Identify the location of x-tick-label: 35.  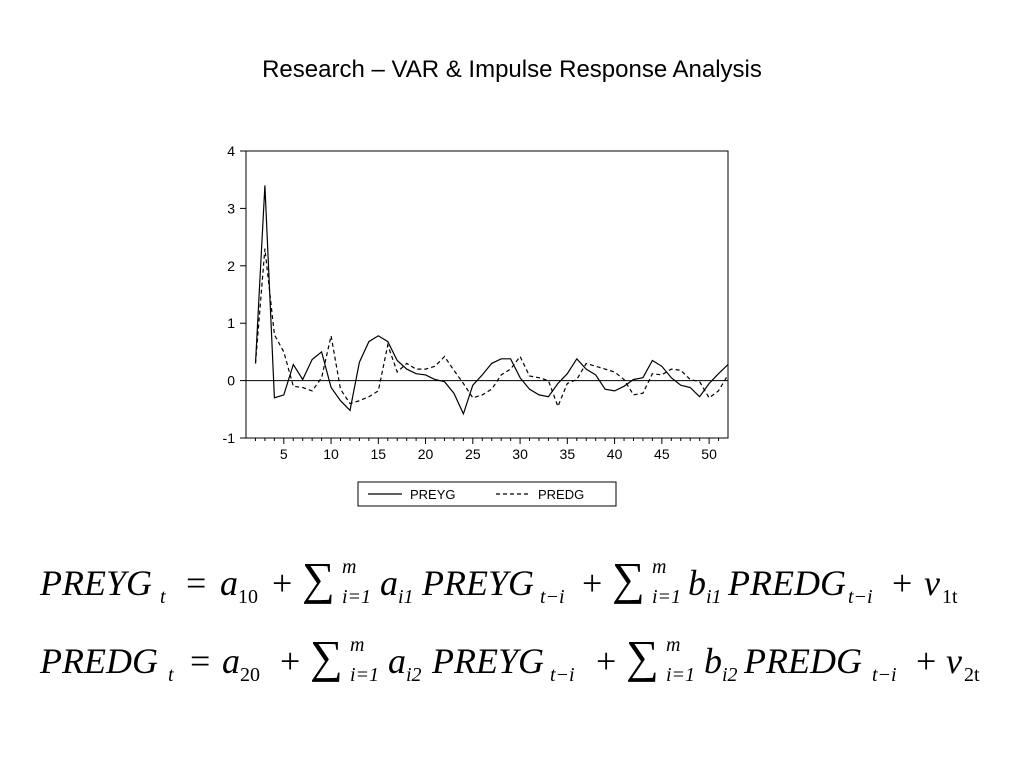
(568, 454).